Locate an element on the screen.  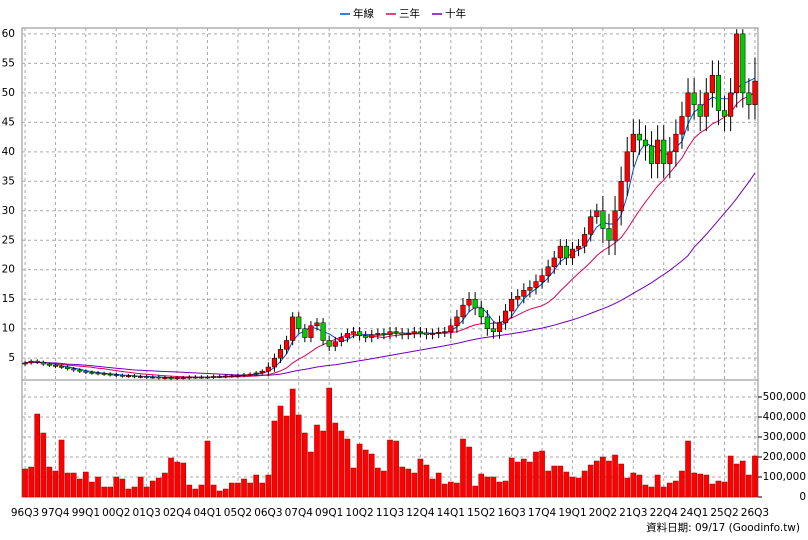
x-tick-label: 21Q3 is located at coordinates (633, 513).